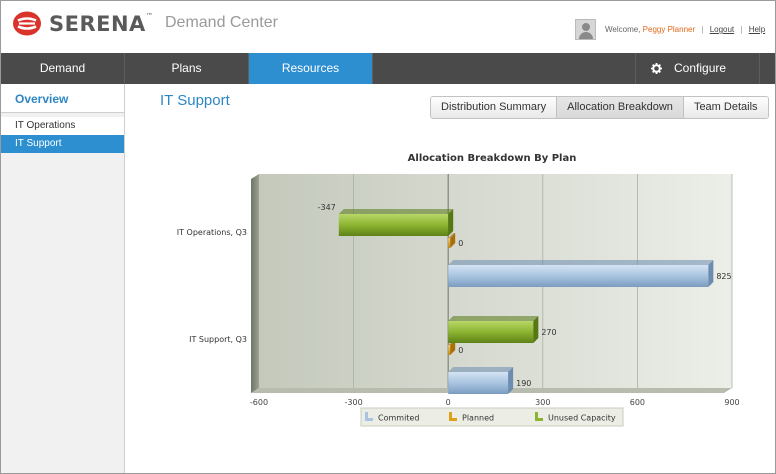 The height and width of the screenshot is (474, 776). I want to click on user-avatar-icon, so click(585, 29).